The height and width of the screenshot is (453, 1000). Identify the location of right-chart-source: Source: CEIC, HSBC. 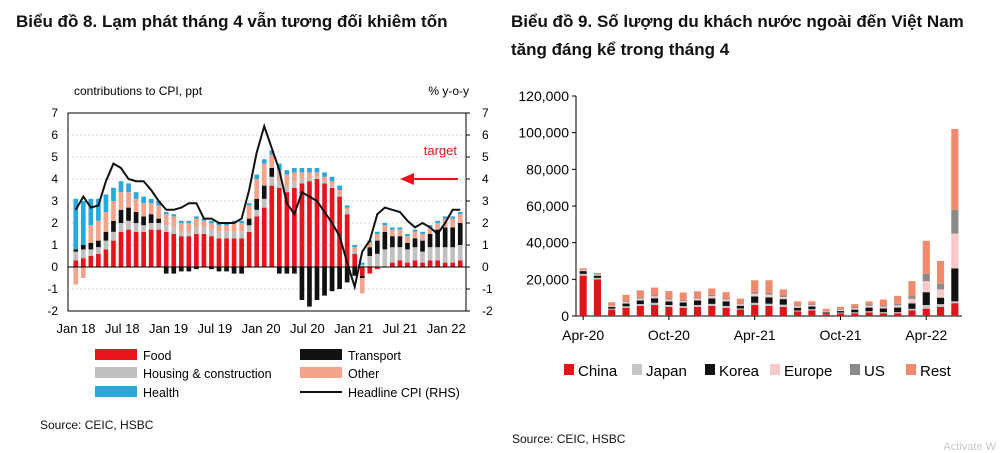
(569, 439).